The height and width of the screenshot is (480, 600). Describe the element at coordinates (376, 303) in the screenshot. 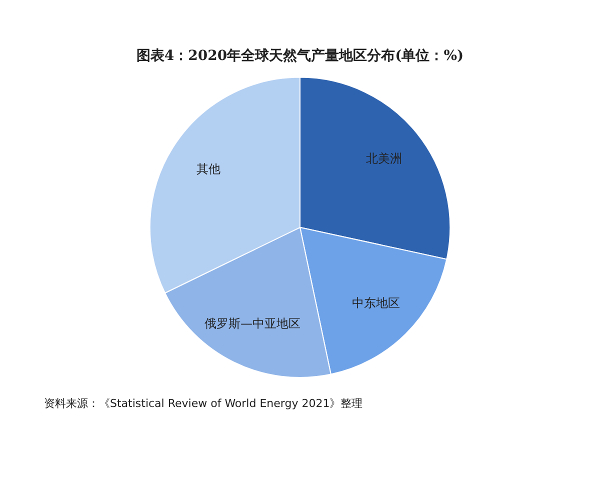

I see `slice-label: 中东地区` at that location.